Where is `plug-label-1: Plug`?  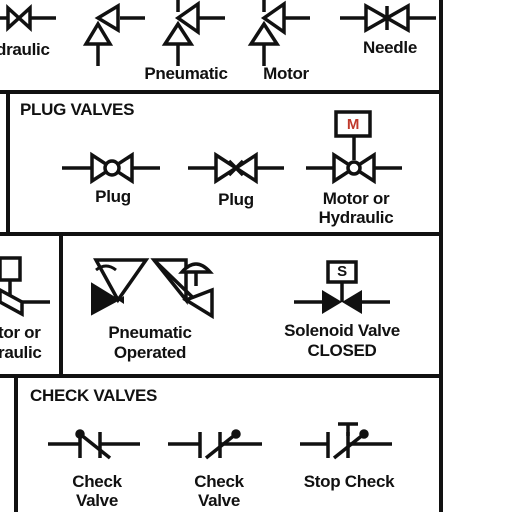
plug-label-1: Plug is located at coordinates (113, 196).